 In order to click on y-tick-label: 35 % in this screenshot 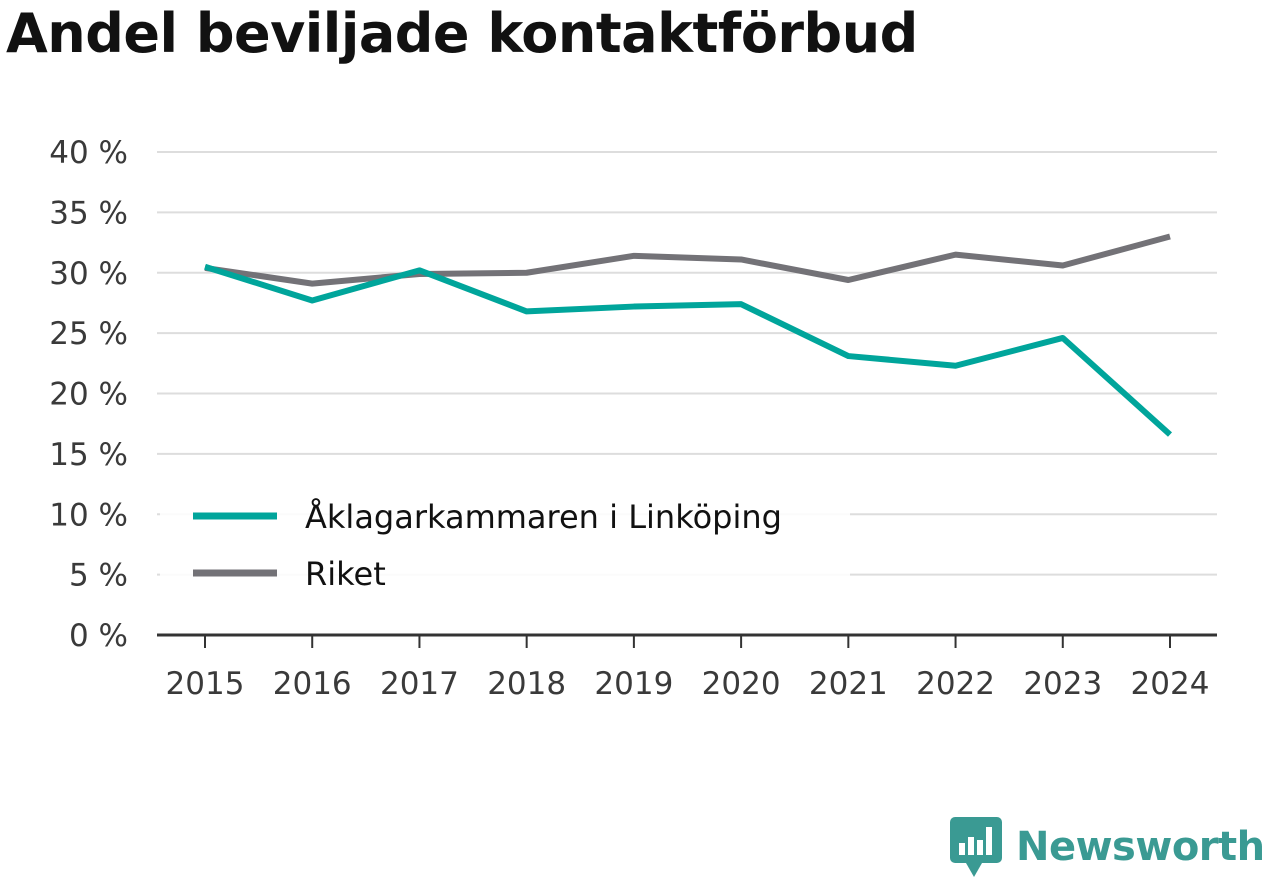, I will do `click(88, 213)`.